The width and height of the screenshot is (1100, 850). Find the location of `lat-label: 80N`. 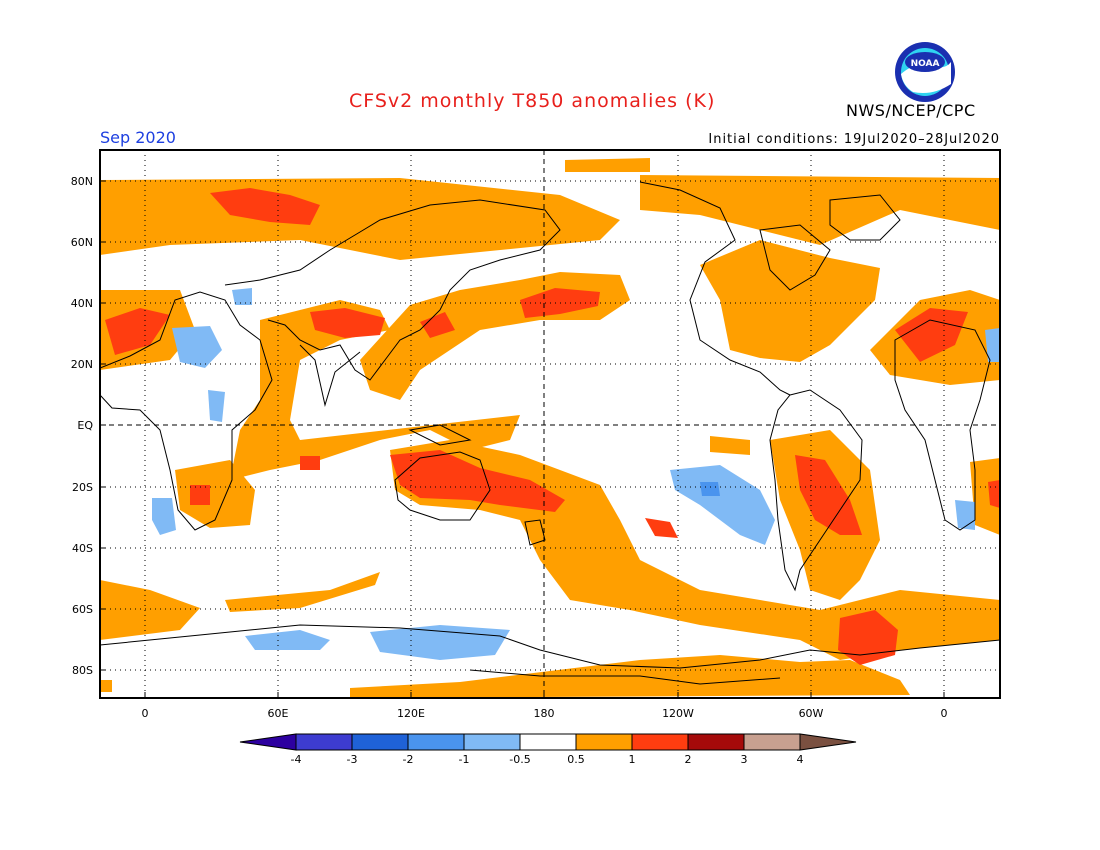

lat-label: 80N is located at coordinates (82, 181).